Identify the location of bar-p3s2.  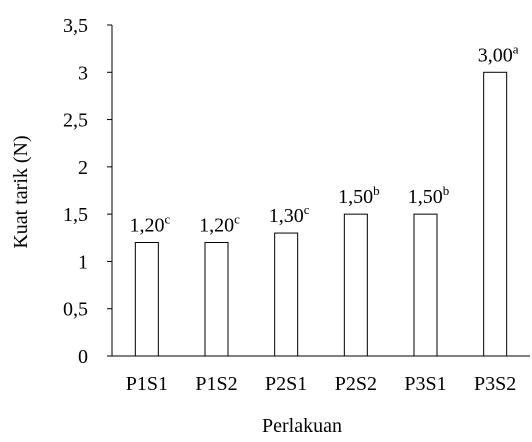
(495, 214).